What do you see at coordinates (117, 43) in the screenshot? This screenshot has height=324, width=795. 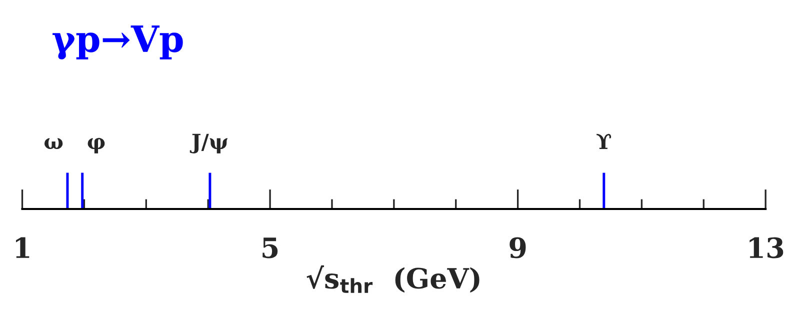 I see `chart-title: γp→Vp` at bounding box center [117, 43].